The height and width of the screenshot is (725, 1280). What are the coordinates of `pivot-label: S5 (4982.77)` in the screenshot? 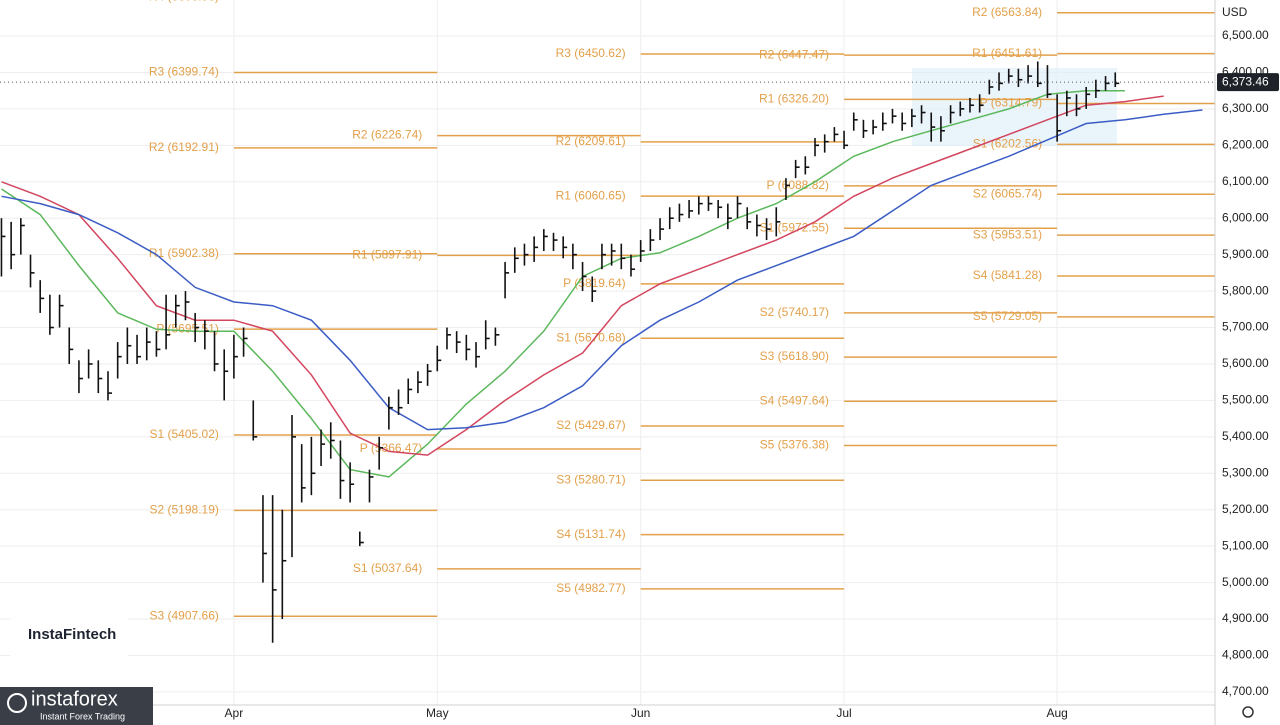 It's located at (590, 588).